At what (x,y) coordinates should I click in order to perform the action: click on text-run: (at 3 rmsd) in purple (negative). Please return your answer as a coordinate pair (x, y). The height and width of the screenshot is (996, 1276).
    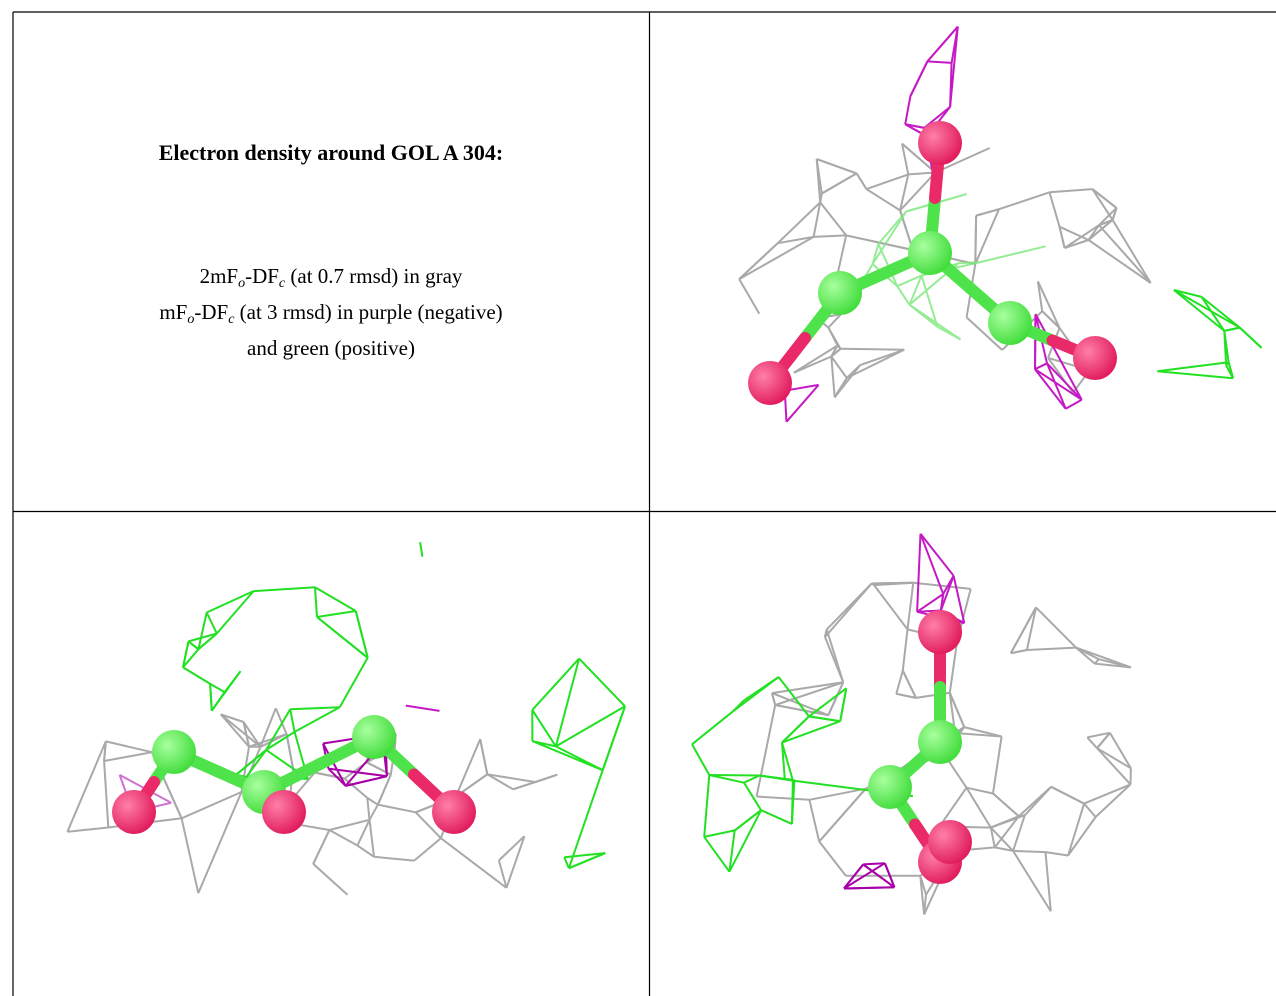
    Looking at the image, I should click on (368, 312).